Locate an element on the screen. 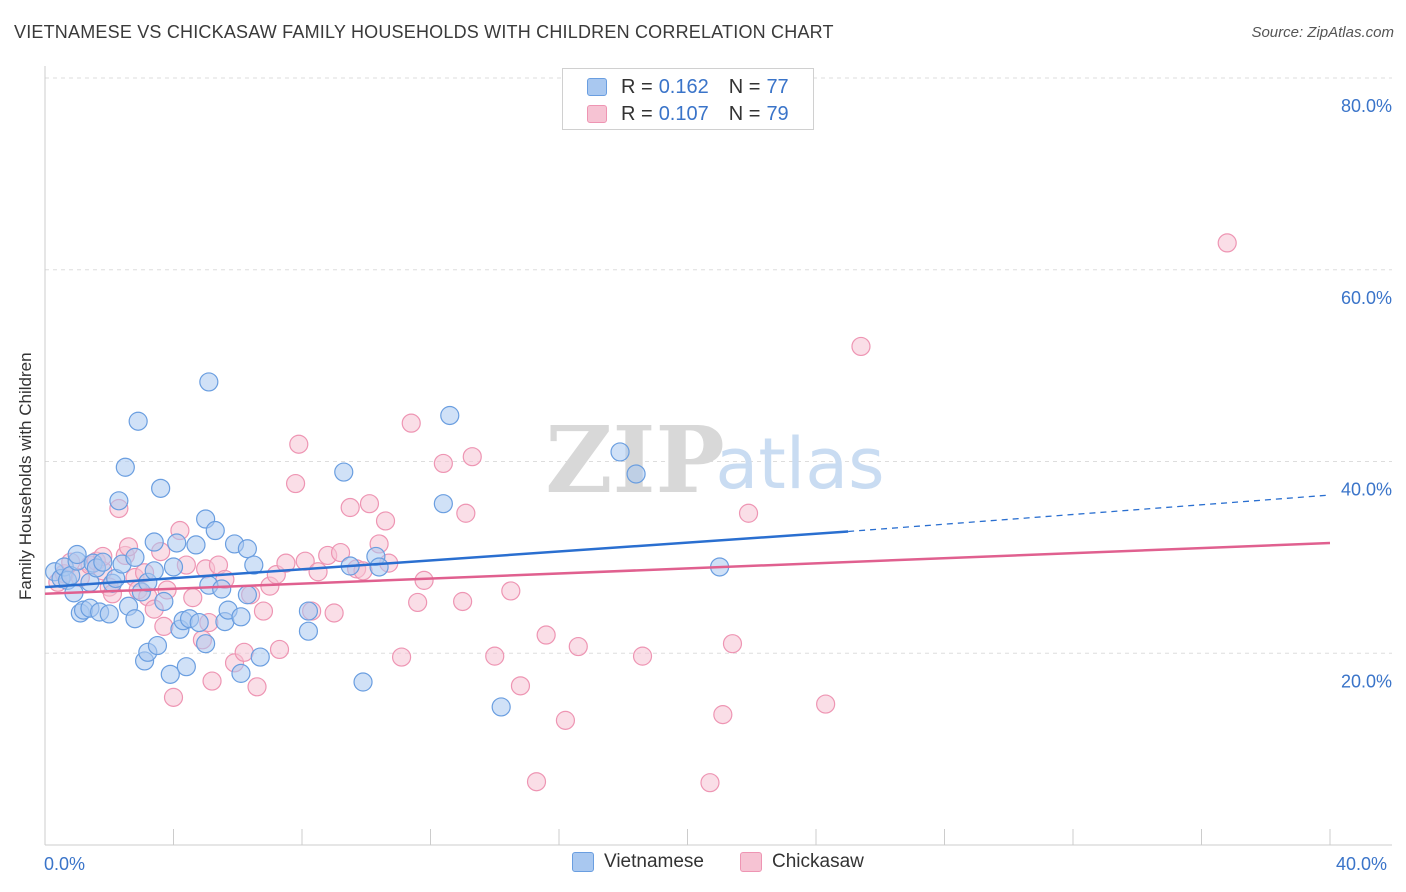  watermark-zip: ZIP is located at coordinates (634, 460).